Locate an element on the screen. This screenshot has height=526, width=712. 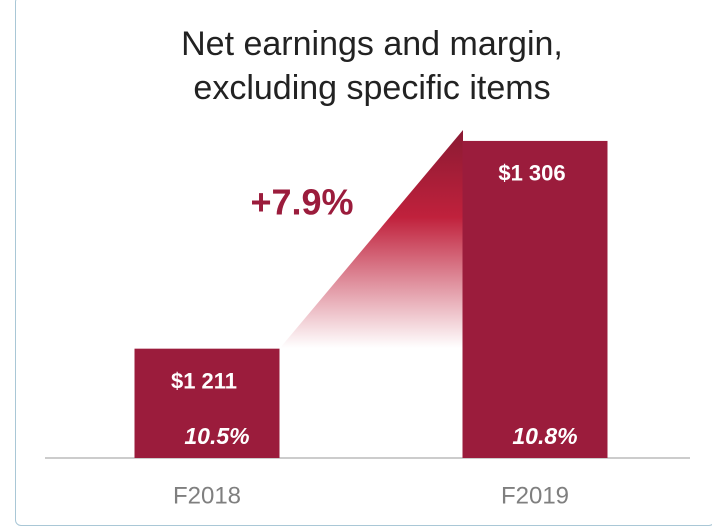
growth-arrow is located at coordinates (371, 239).